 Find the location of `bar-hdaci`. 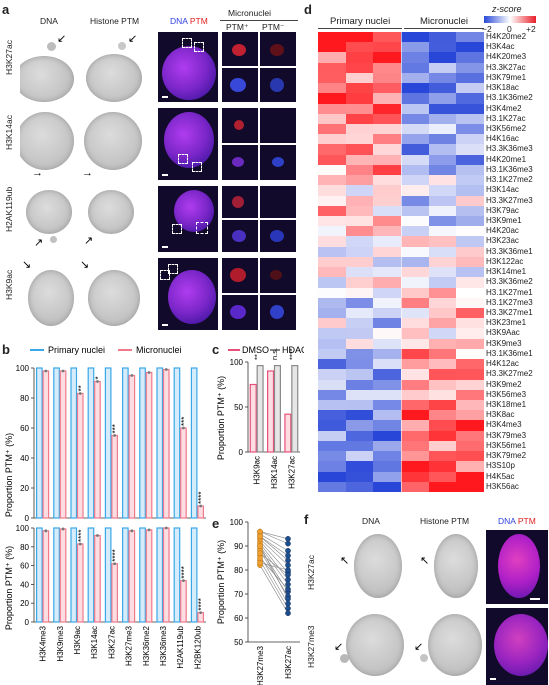

bar-hdaci is located at coordinates (260, 409).